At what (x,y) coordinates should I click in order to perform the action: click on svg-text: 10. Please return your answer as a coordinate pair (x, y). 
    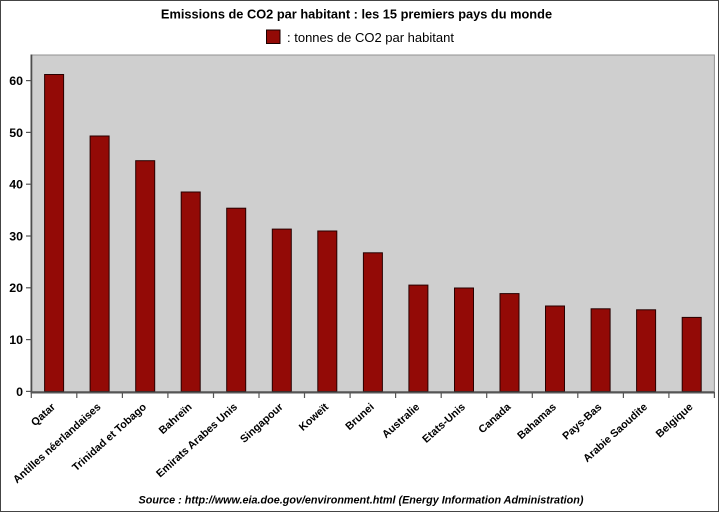
    Looking at the image, I should click on (16, 340).